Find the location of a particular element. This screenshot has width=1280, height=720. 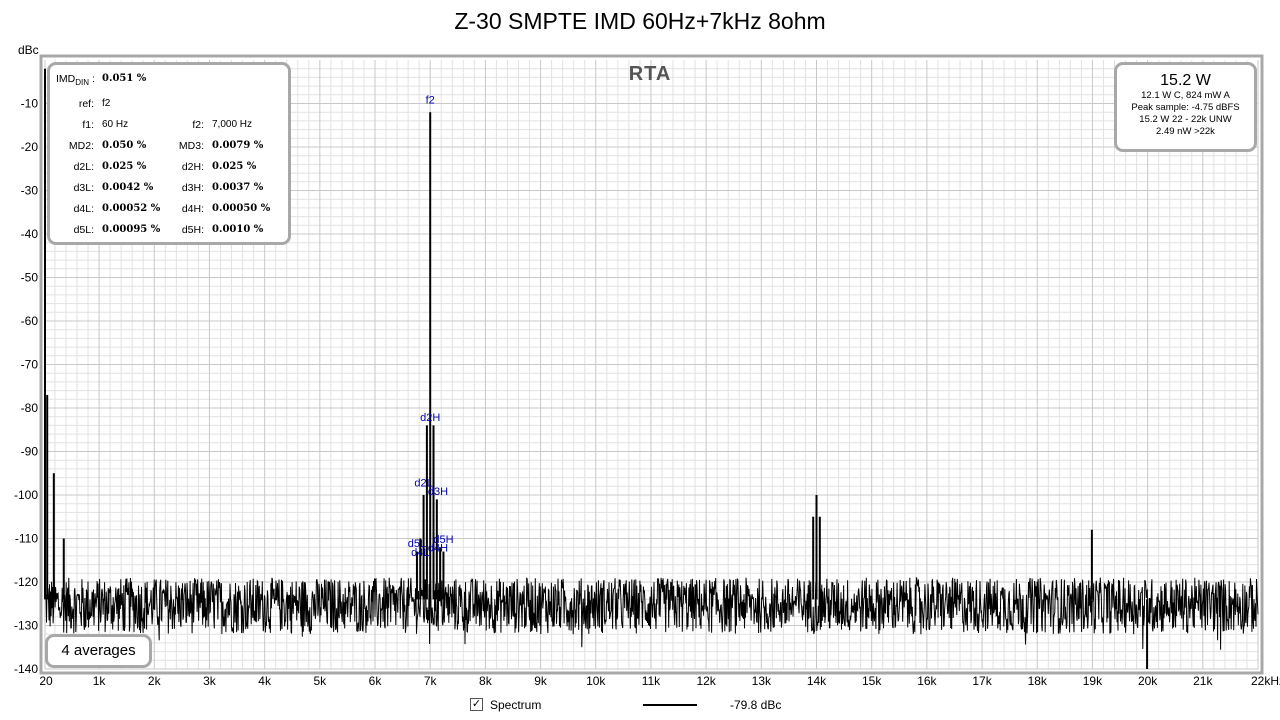

peak-annotation: d2L is located at coordinates (423, 483).